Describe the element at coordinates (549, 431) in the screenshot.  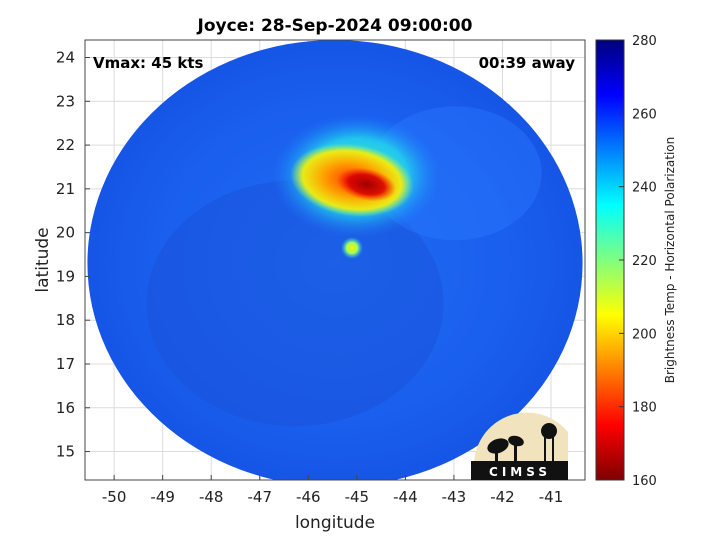
I see `water-tower-icon` at that location.